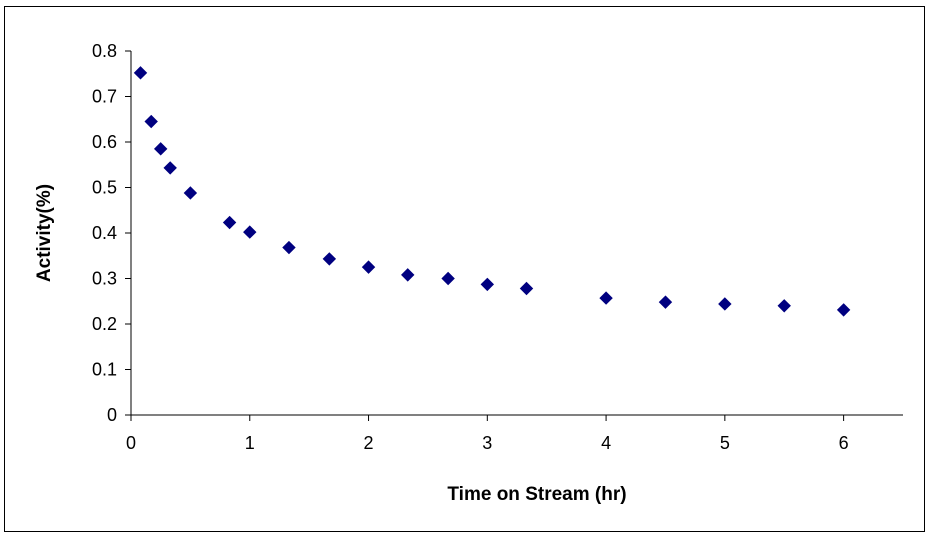 The height and width of the screenshot is (536, 930). Describe the element at coordinates (487, 443) in the screenshot. I see `x-tick-label: 3` at that location.